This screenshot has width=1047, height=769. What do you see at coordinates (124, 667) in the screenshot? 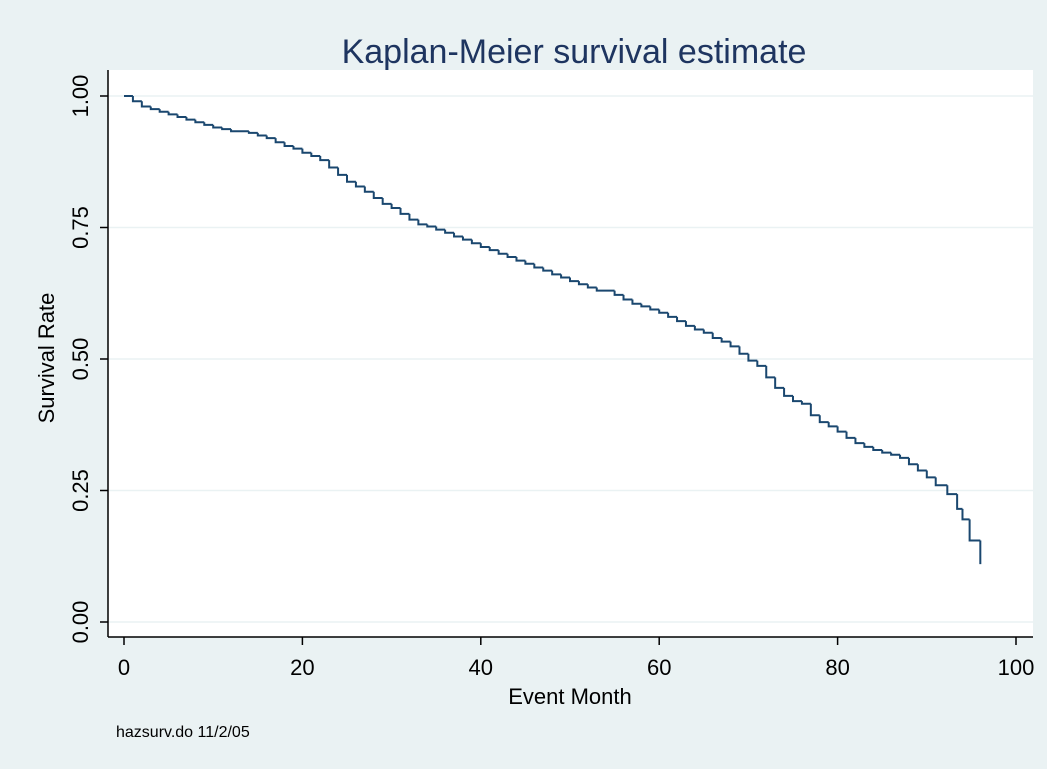
I see `x-tick-label: 0` at bounding box center [124, 667].